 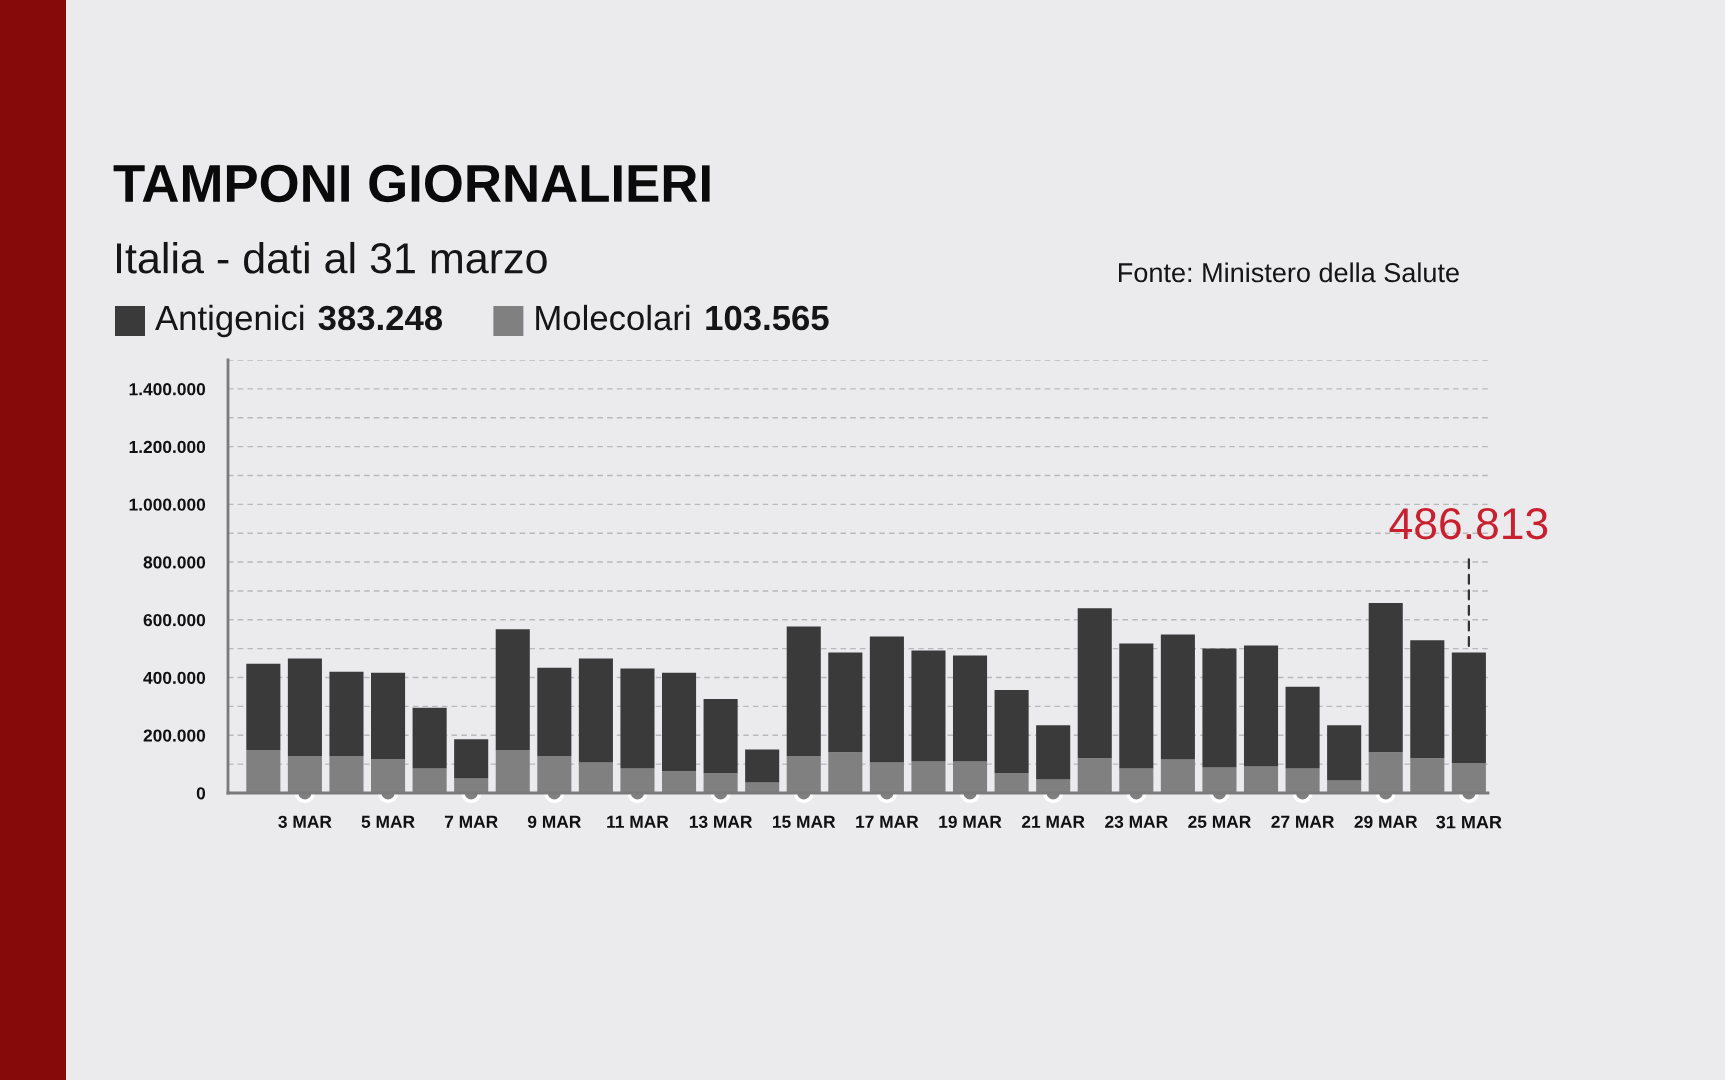 I want to click on x-tick-label: 21 MAR, so click(x=1053, y=821).